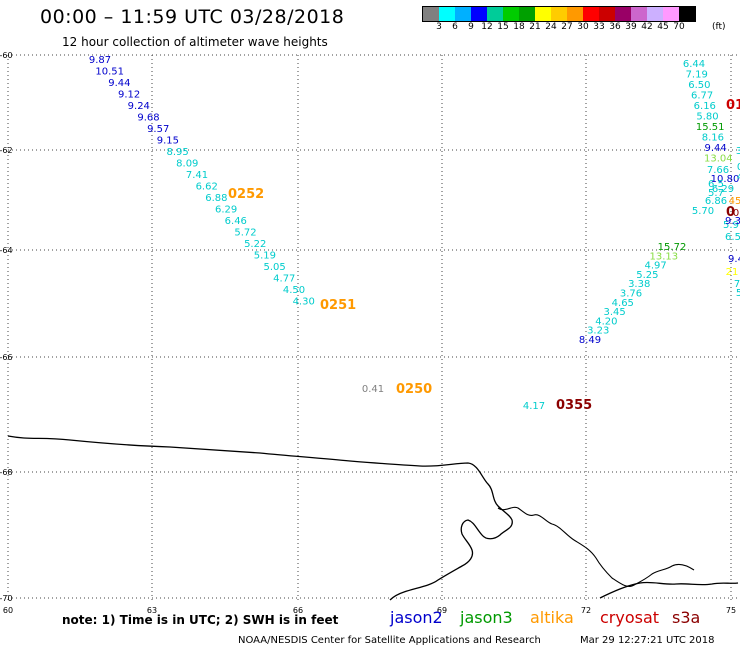 The image size is (740, 650). I want to click on wave-height-value: 6.44, so click(694, 64).